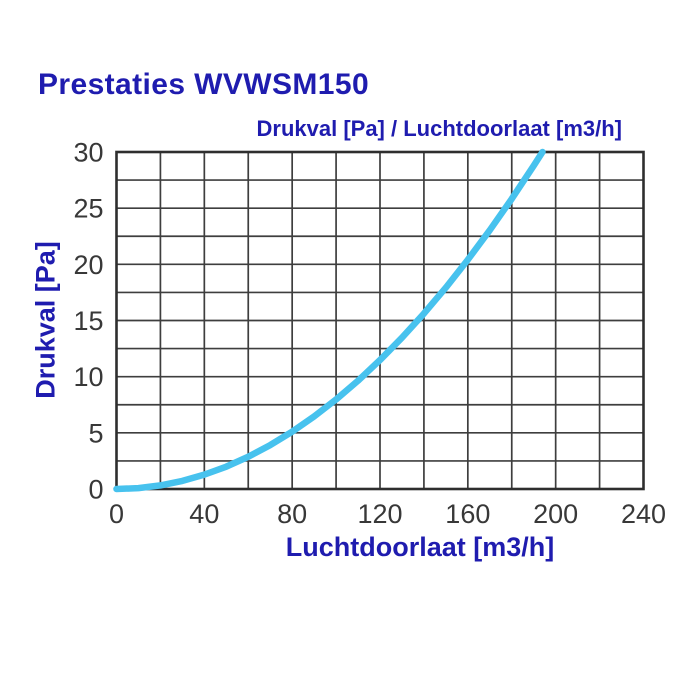  Describe the element at coordinates (555, 514) in the screenshot. I see `x-tick-label: 200` at that location.